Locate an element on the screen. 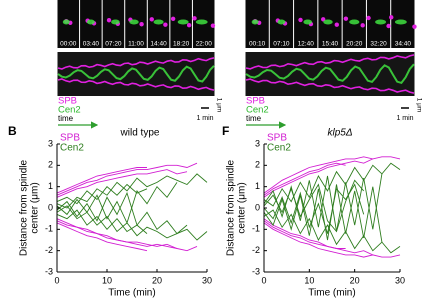 This screenshot has height=300, width=427. panel-letter: B is located at coordinates (12, 131).